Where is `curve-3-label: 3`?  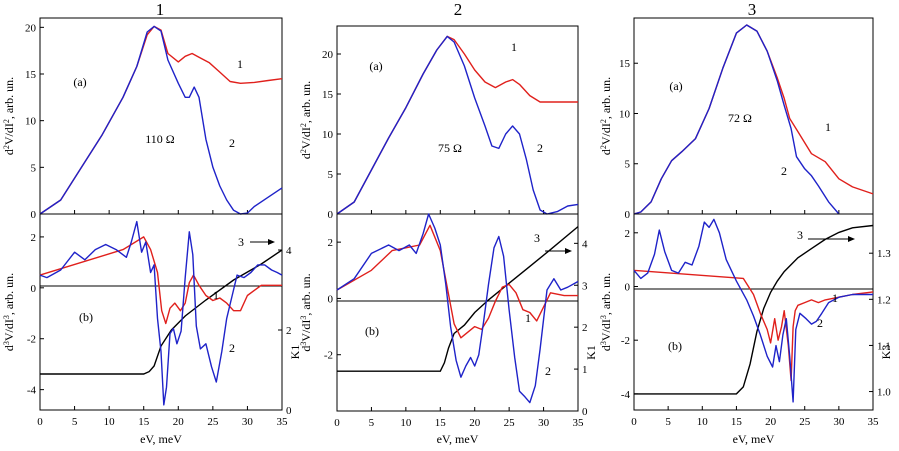 curve-3-label: 3 is located at coordinates (537, 238).